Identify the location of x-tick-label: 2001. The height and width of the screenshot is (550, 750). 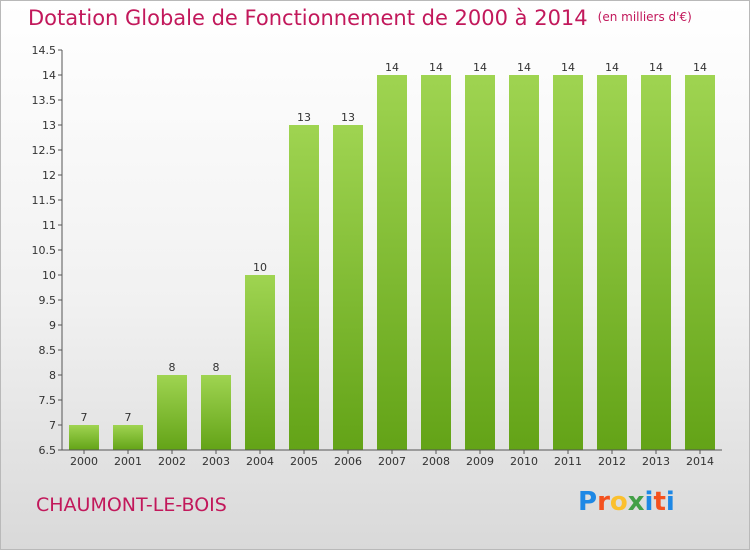
(128, 461).